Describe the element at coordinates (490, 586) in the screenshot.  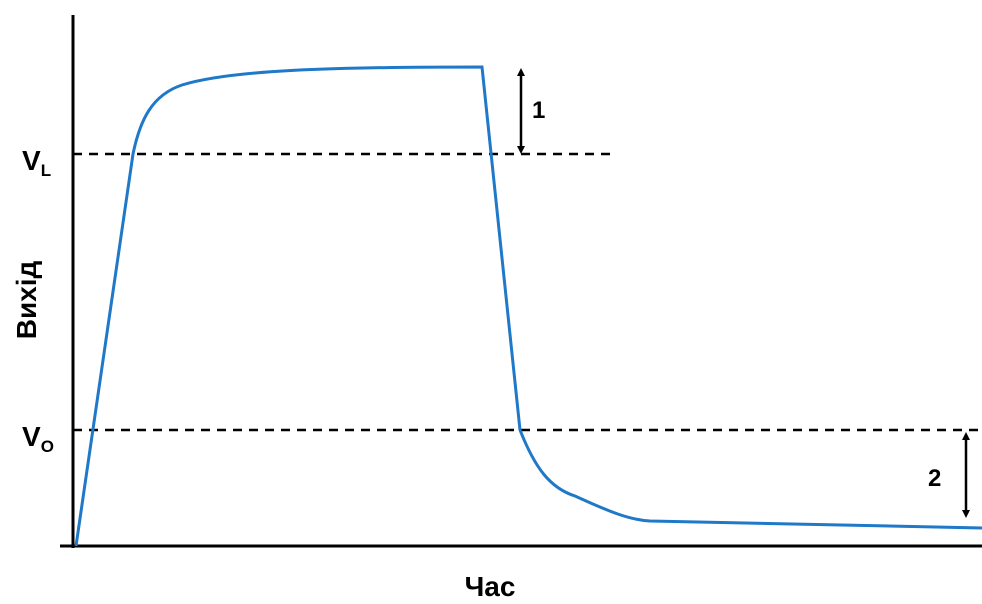
I see `x-axis-label: Час` at that location.